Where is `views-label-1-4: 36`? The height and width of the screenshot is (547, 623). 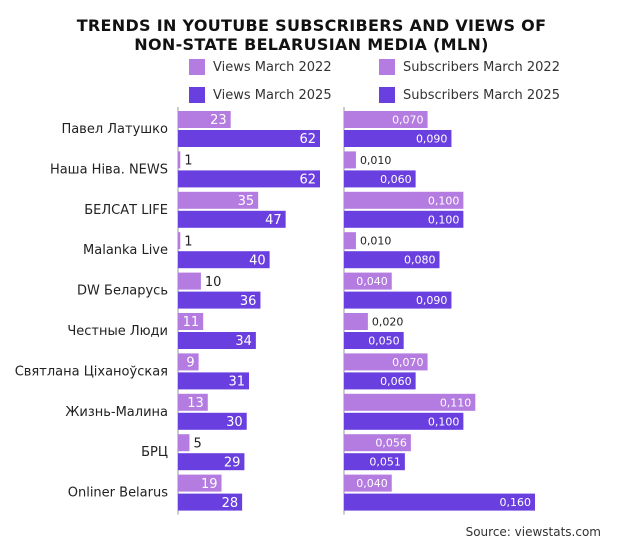 views-label-1-4: 36 is located at coordinates (248, 301).